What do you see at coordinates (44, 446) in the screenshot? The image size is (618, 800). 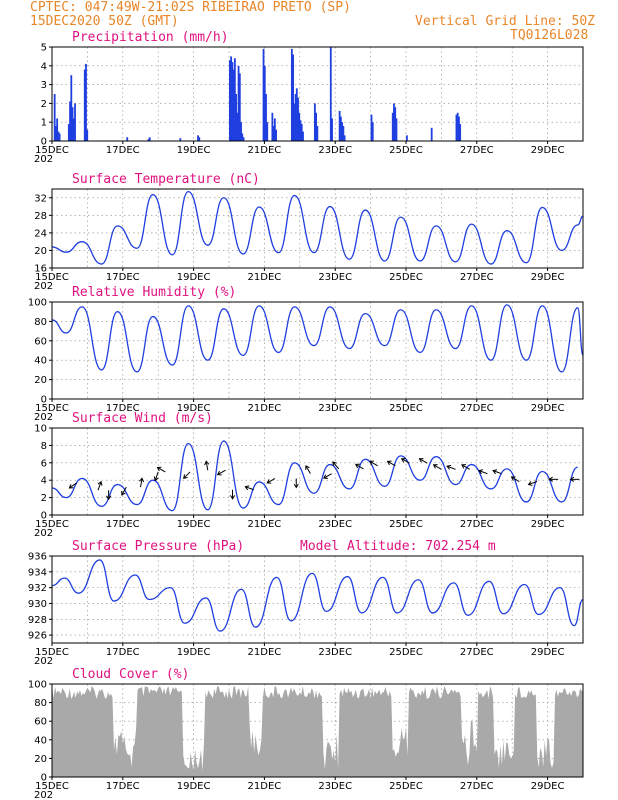 I see `y-tick-label: 8` at bounding box center [44, 446].